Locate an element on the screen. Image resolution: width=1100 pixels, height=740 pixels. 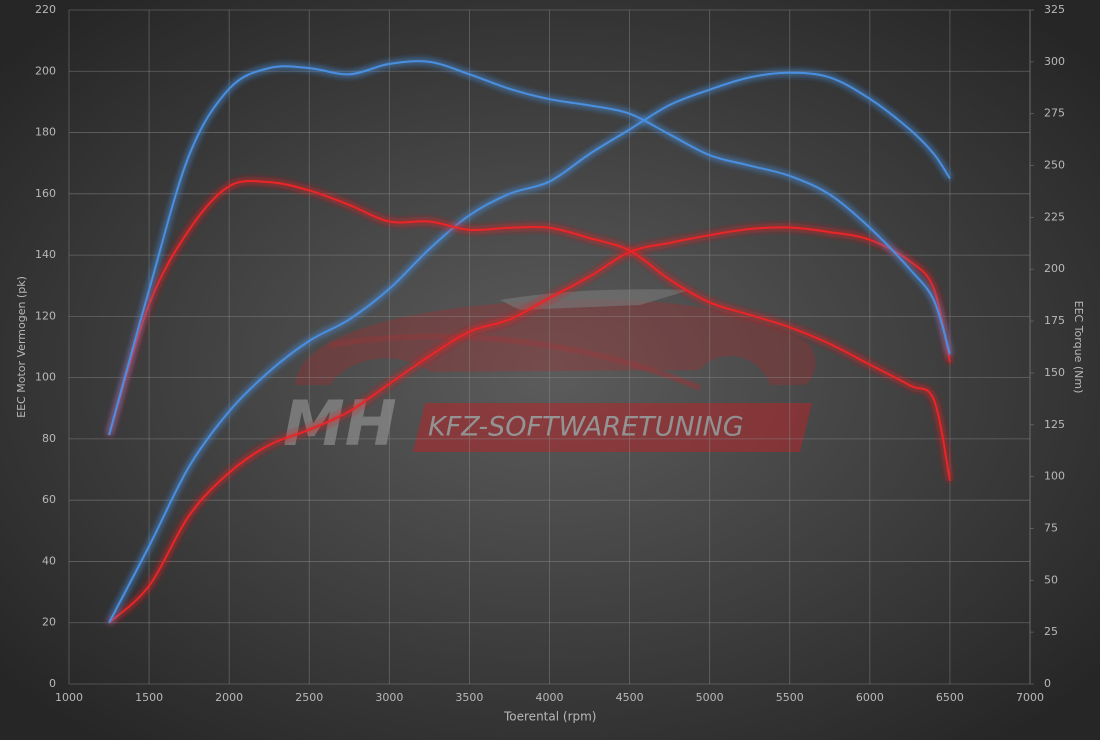
car-roof is located at coordinates (595, 299).